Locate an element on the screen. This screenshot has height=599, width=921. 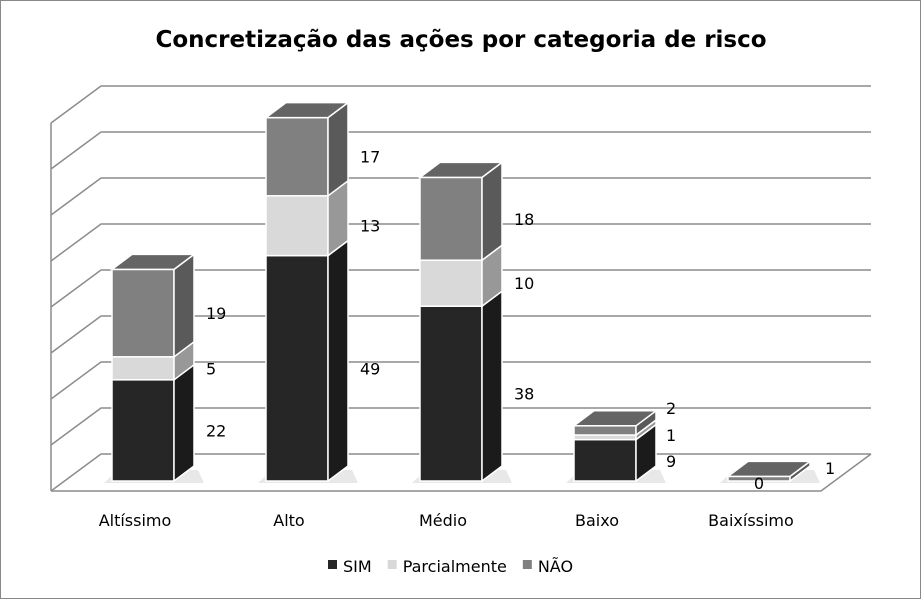
data-label: 19 is located at coordinates (216, 313).